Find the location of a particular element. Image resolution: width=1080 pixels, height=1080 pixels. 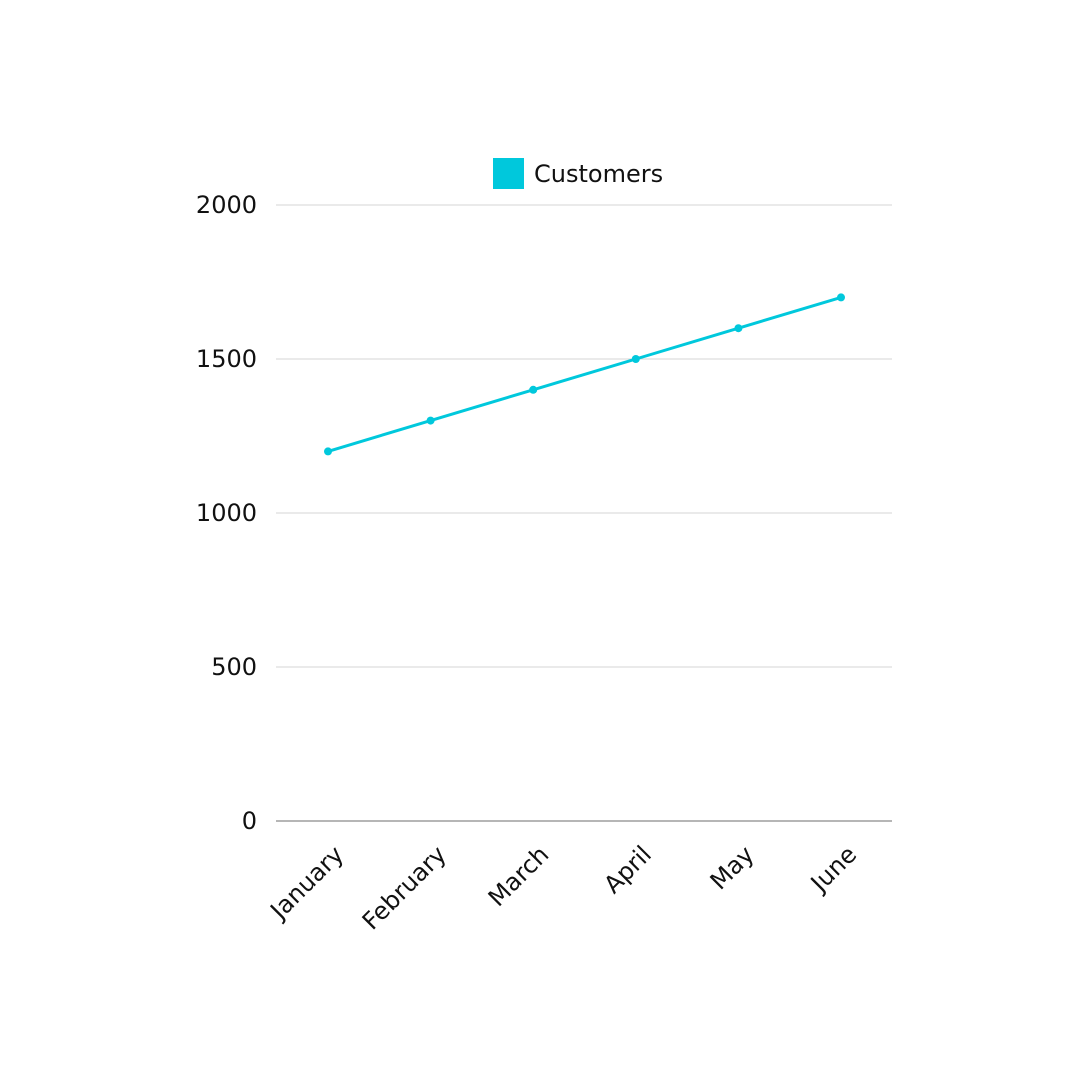

y-tick-label-1500: 1500 is located at coordinates (226, 359).